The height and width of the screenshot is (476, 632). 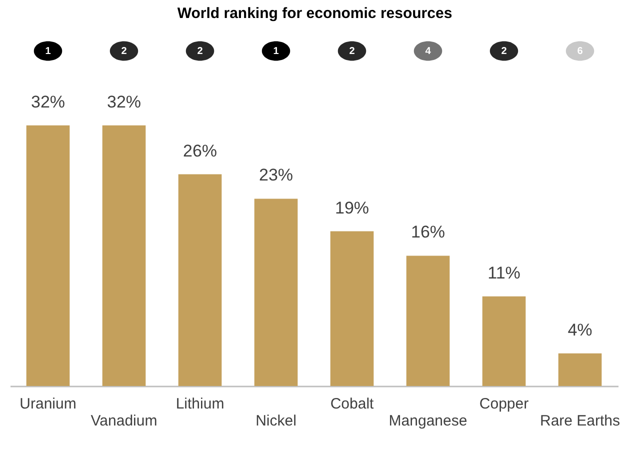 What do you see at coordinates (200, 404) in the screenshot?
I see `x-tick-label: Lithium` at bounding box center [200, 404].